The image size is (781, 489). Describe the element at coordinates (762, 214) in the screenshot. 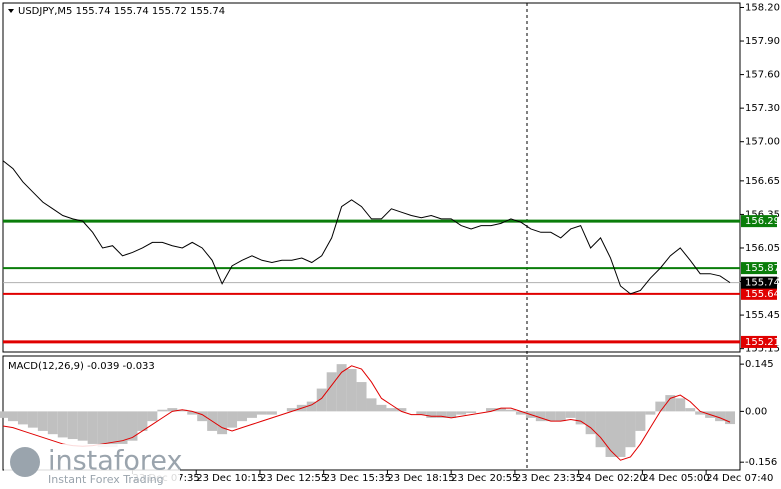

I see `y-tick-label: 156.35` at that location.